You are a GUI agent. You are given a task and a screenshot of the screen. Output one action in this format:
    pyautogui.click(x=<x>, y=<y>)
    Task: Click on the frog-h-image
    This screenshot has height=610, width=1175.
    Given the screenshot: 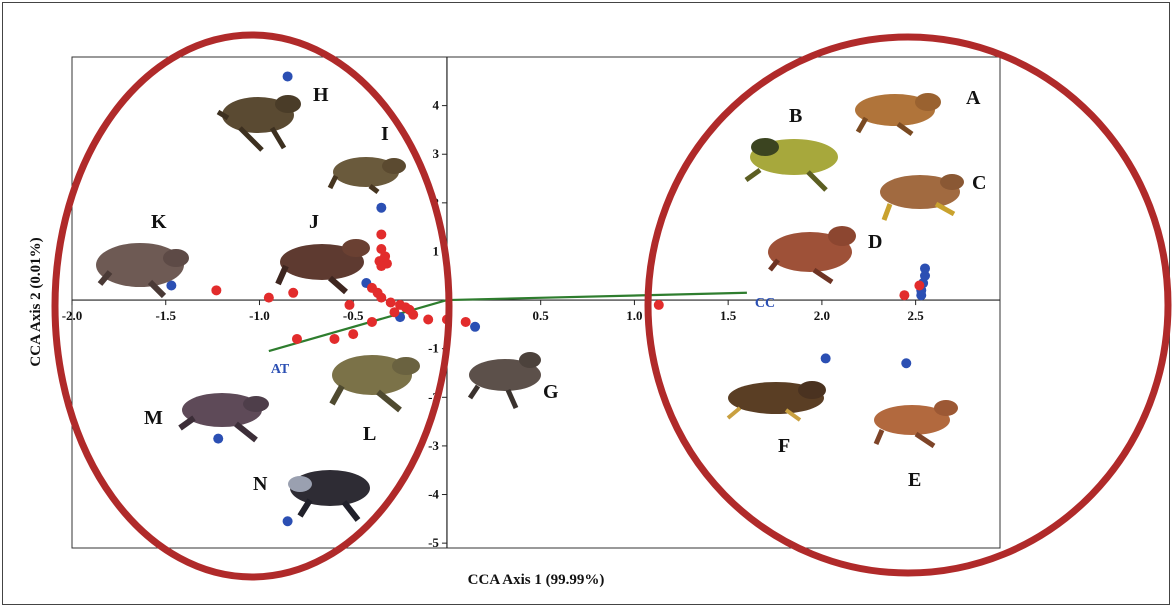 What is the action you would take?
    pyautogui.click(x=258, y=123)
    